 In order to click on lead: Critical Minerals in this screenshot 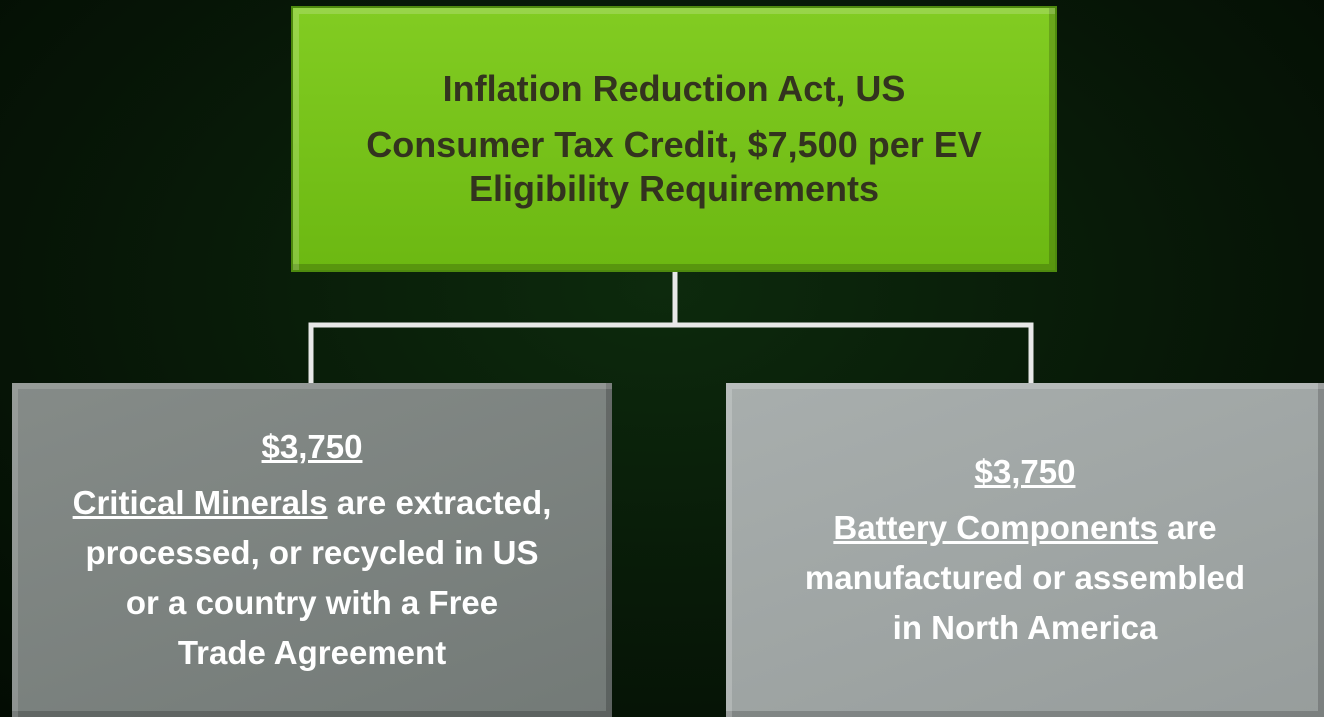, I will do `click(200, 502)`.